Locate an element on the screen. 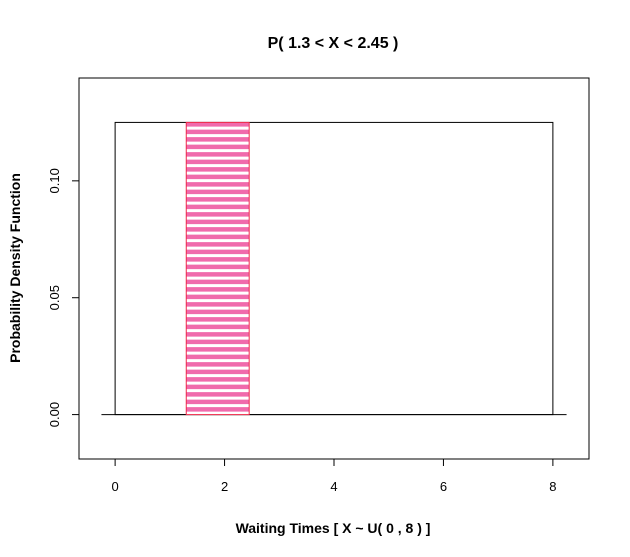 This screenshot has width=630, height=557. x-axis-label: Waiting Times [ X ~ U( 0 , 8 ) ] is located at coordinates (333, 528).